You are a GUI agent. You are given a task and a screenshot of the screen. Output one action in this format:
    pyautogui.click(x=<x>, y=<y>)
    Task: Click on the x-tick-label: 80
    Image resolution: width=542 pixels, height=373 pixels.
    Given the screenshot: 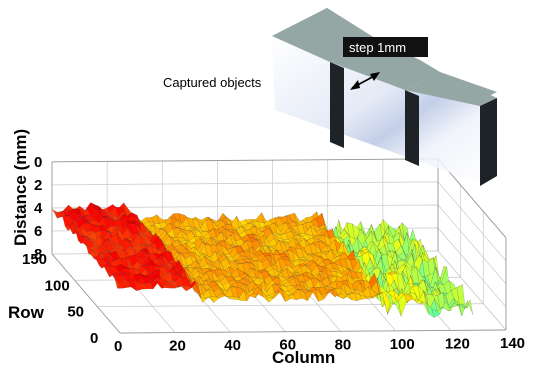 What is the action you would take?
    pyautogui.click(x=343, y=344)
    